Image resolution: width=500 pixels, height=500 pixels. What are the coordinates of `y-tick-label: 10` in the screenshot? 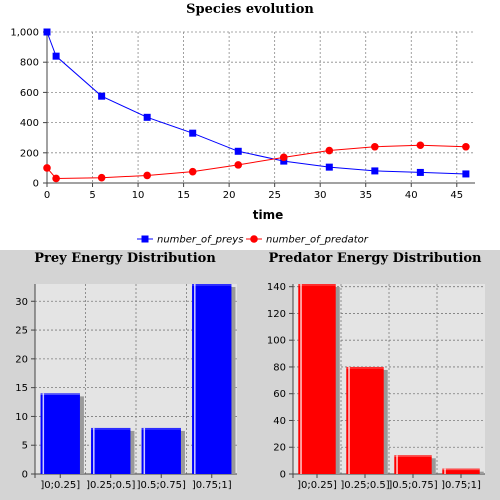 It's located at (21, 417).